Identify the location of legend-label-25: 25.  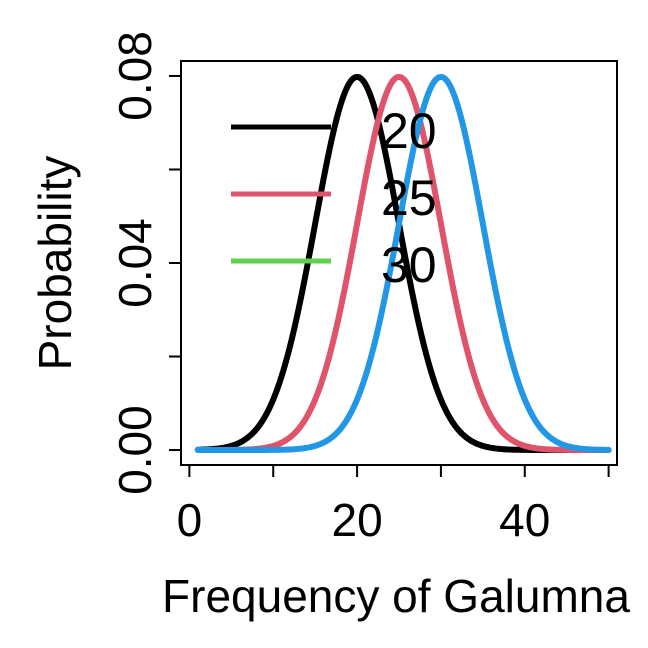
(409, 198).